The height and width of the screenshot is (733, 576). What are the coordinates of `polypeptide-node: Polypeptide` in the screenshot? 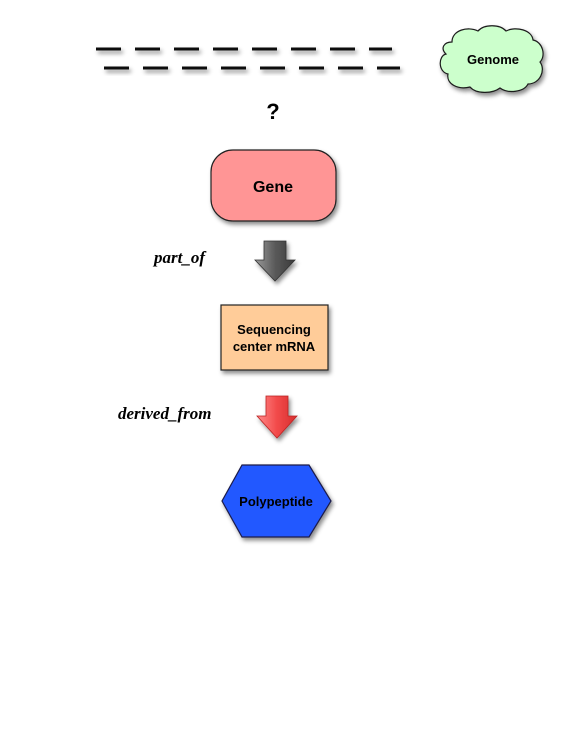 It's located at (276, 501).